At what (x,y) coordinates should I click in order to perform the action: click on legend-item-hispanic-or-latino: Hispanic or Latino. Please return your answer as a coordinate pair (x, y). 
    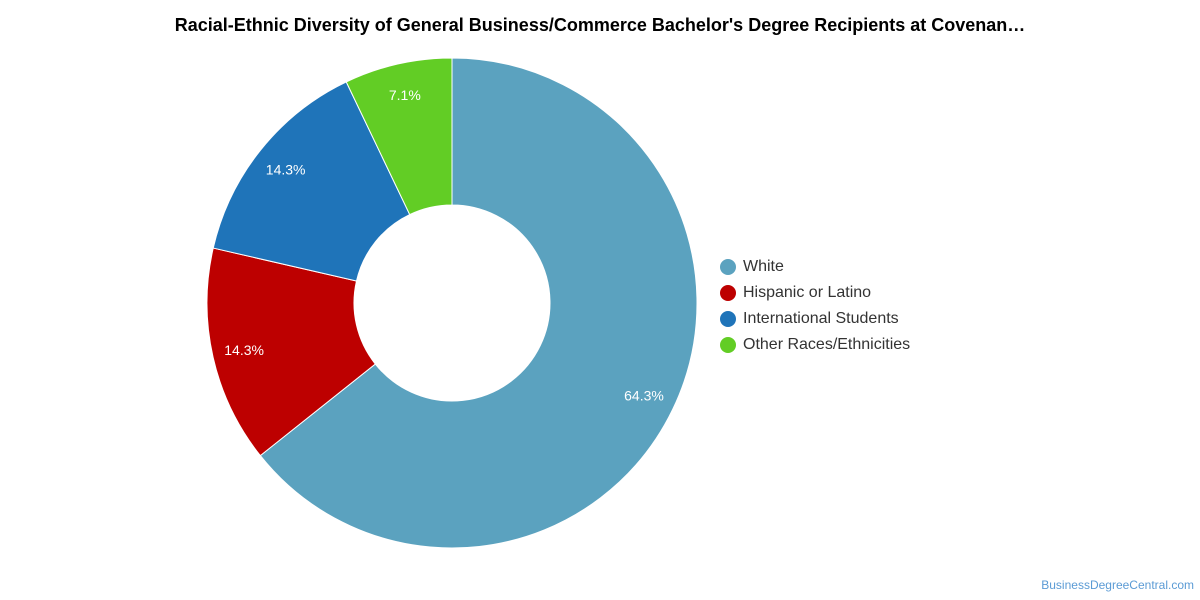
    Looking at the image, I should click on (815, 293).